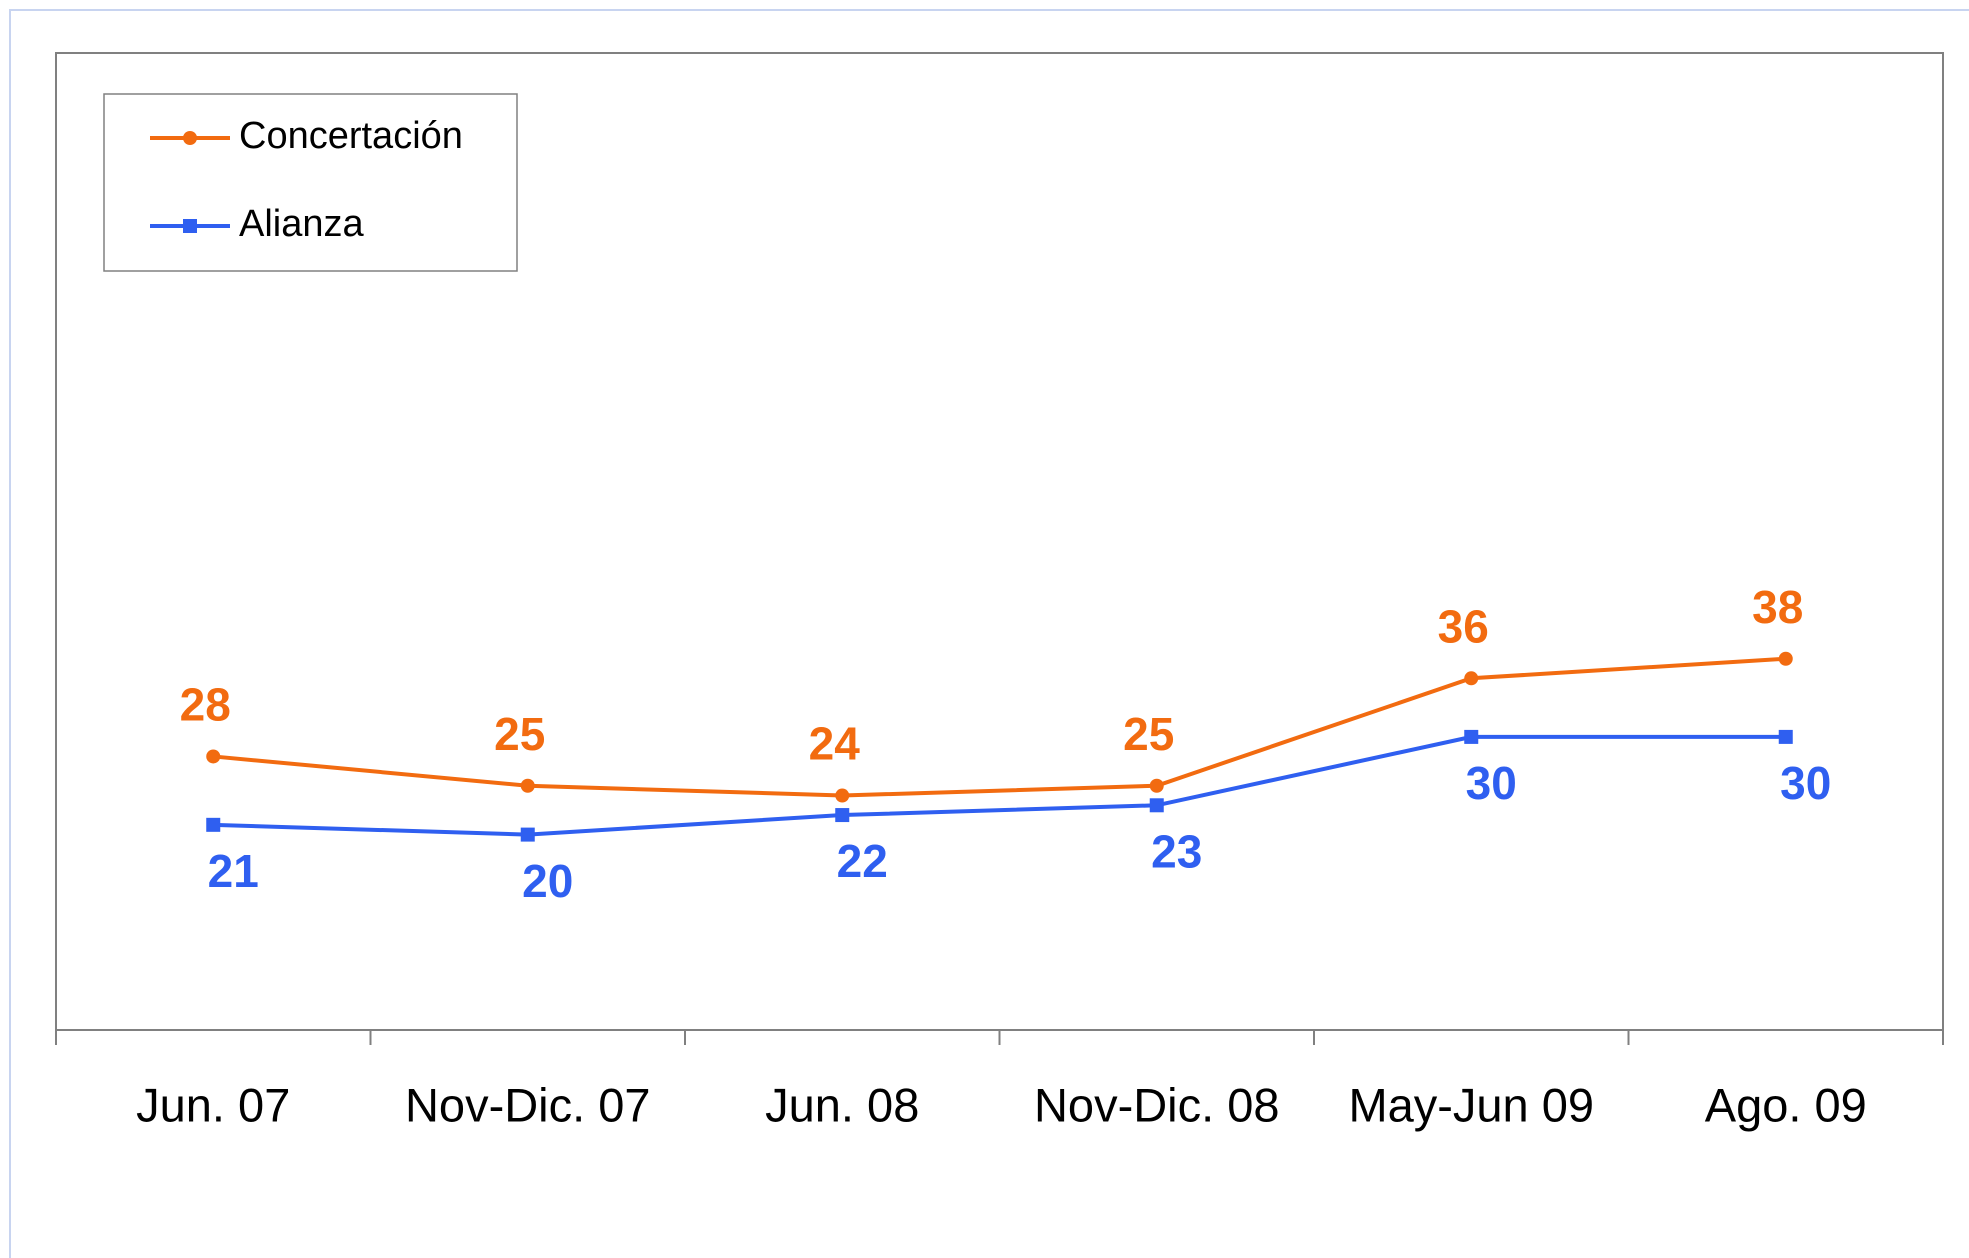  Describe the element at coordinates (842, 1104) in the screenshot. I see `x-tick-label: Jun. 08` at that location.